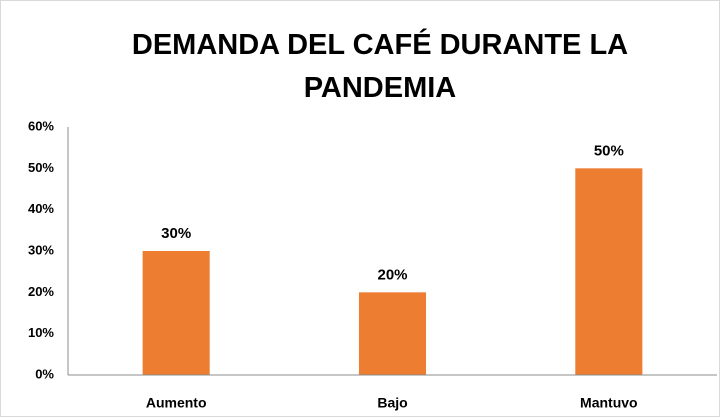 Image resolution: width=720 pixels, height=417 pixels. I want to click on x-tick-label: Mantuvo, so click(609, 403).